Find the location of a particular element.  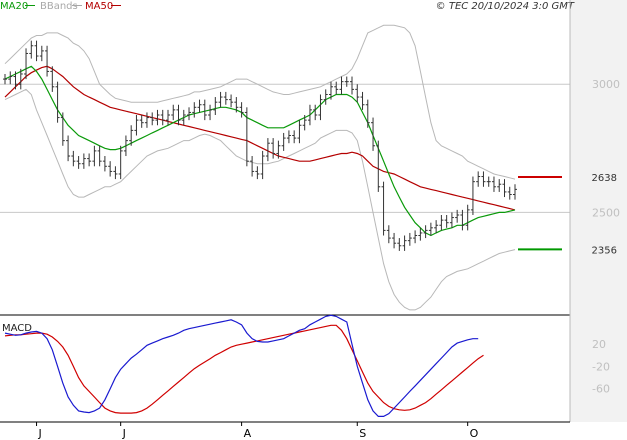

macd-title: MACD is located at coordinates (17, 328).